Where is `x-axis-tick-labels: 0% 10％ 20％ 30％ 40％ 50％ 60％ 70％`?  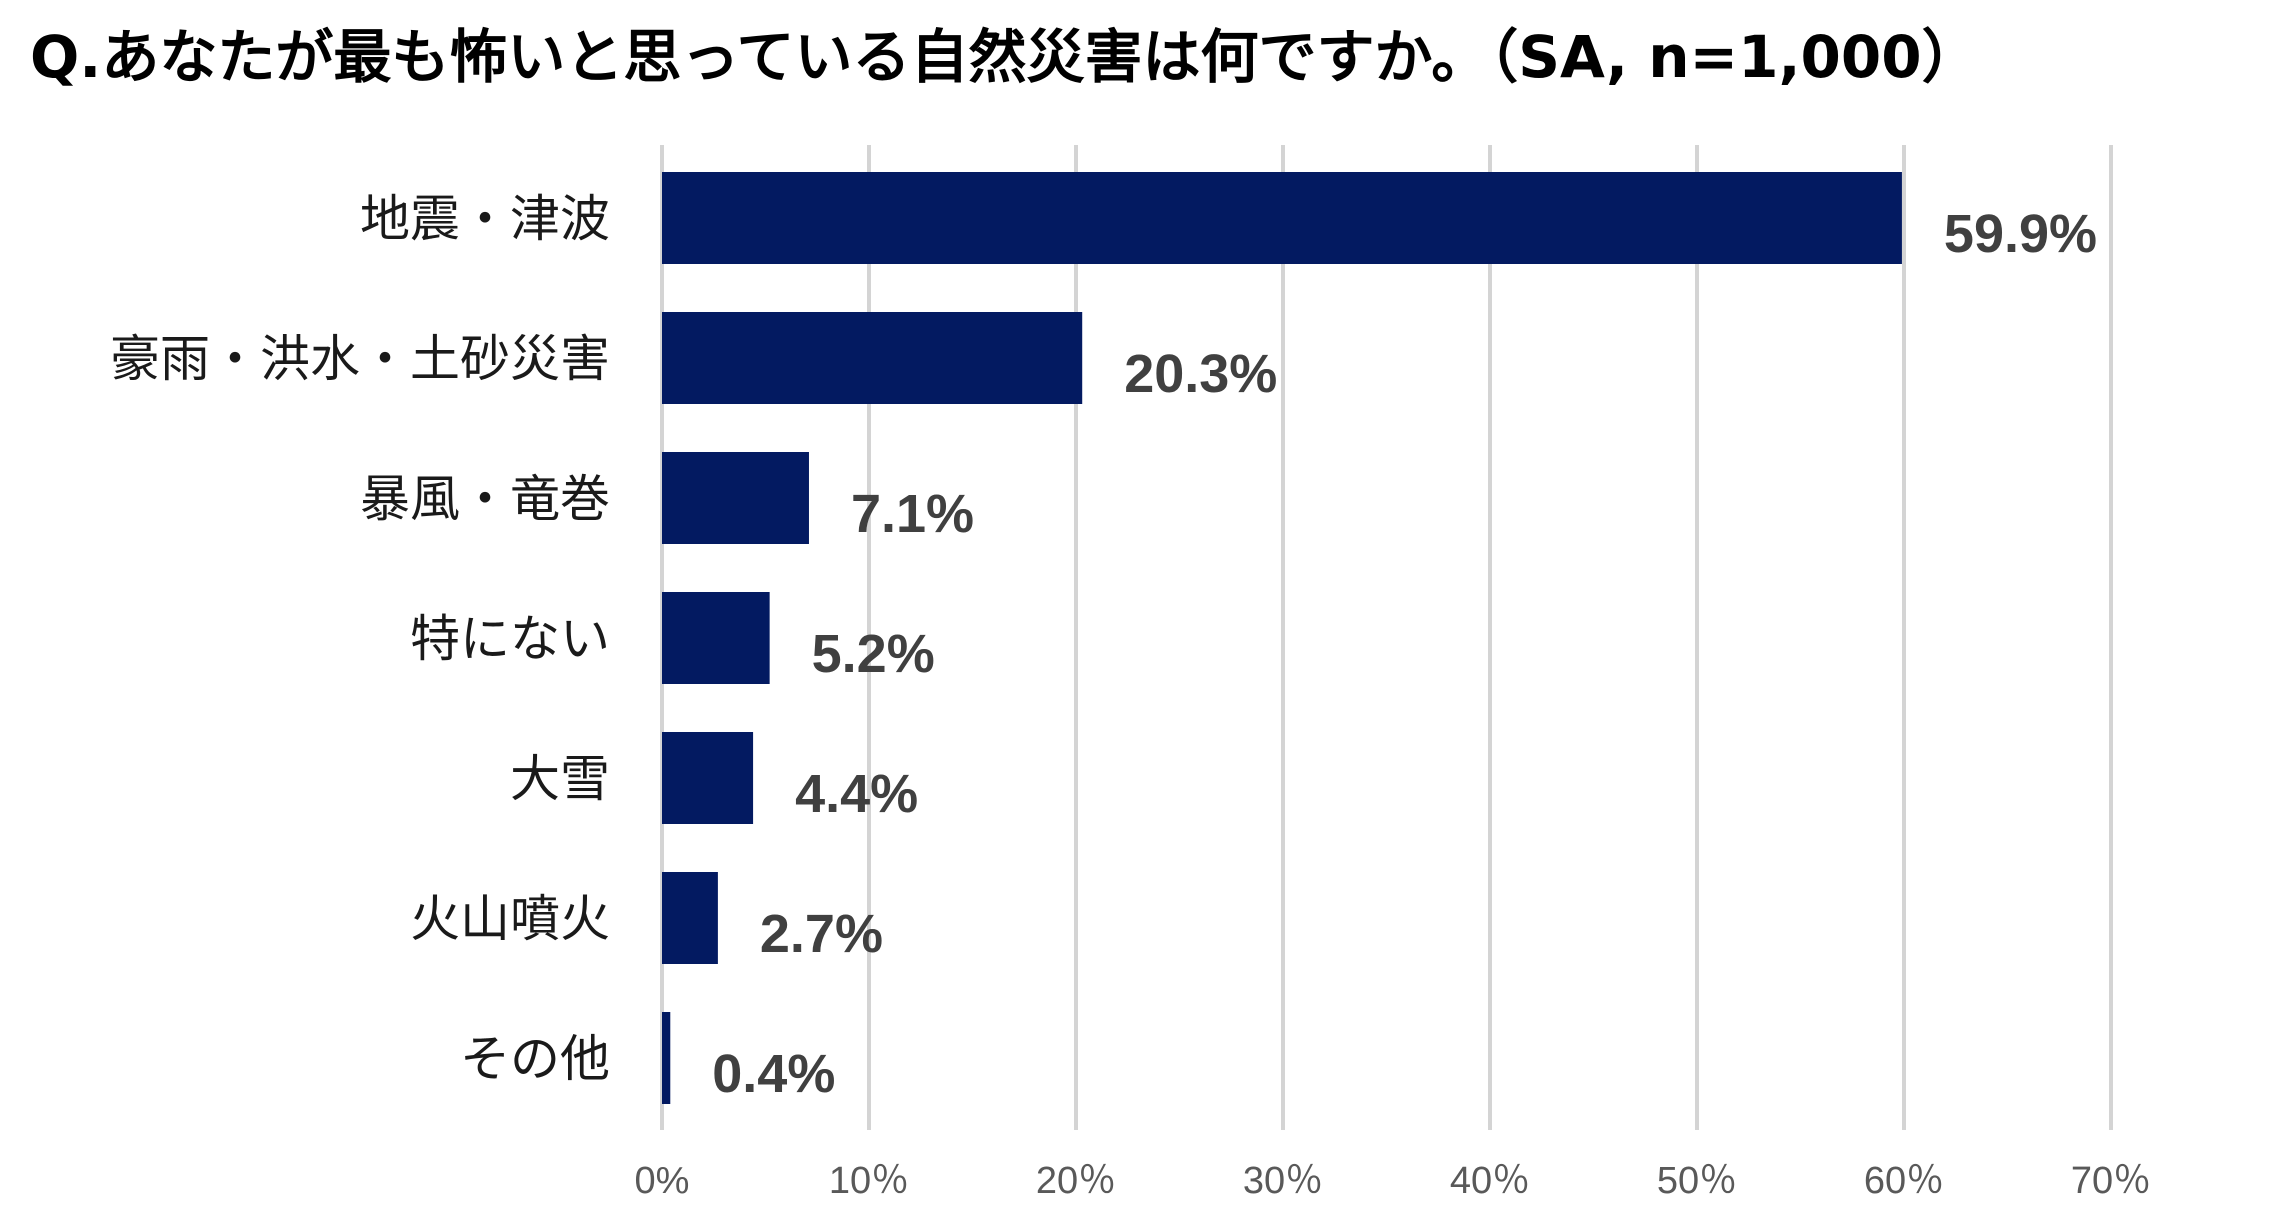 x-axis-tick-labels: 0% 10％ 20％ 30％ 40％ 50％ 60％ 70％ is located at coordinates (1393, 1181).